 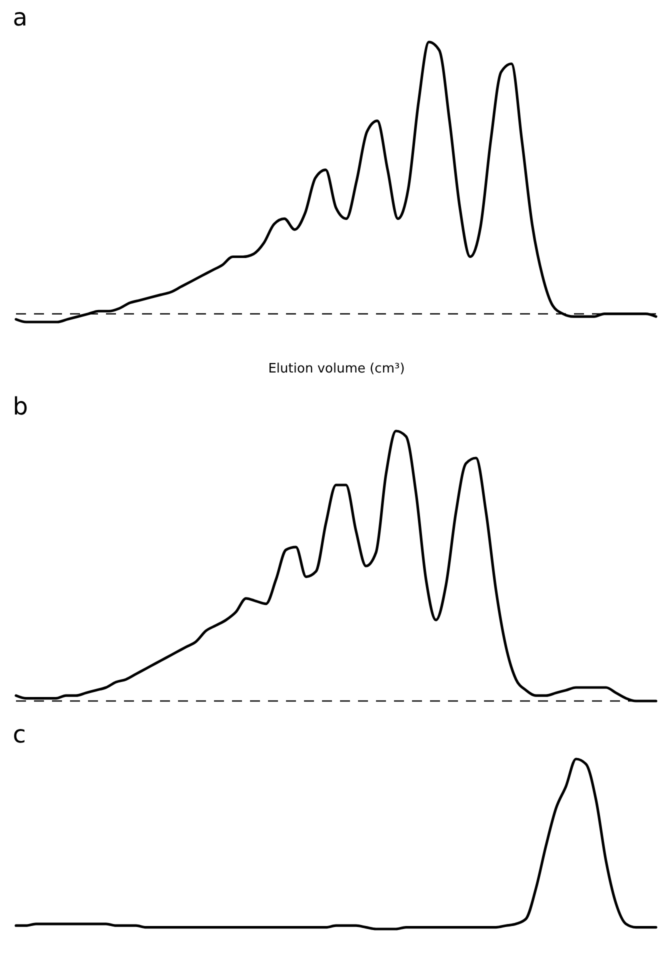 What do you see at coordinates (20, 18) in the screenshot?
I see `chart-title: a` at bounding box center [20, 18].